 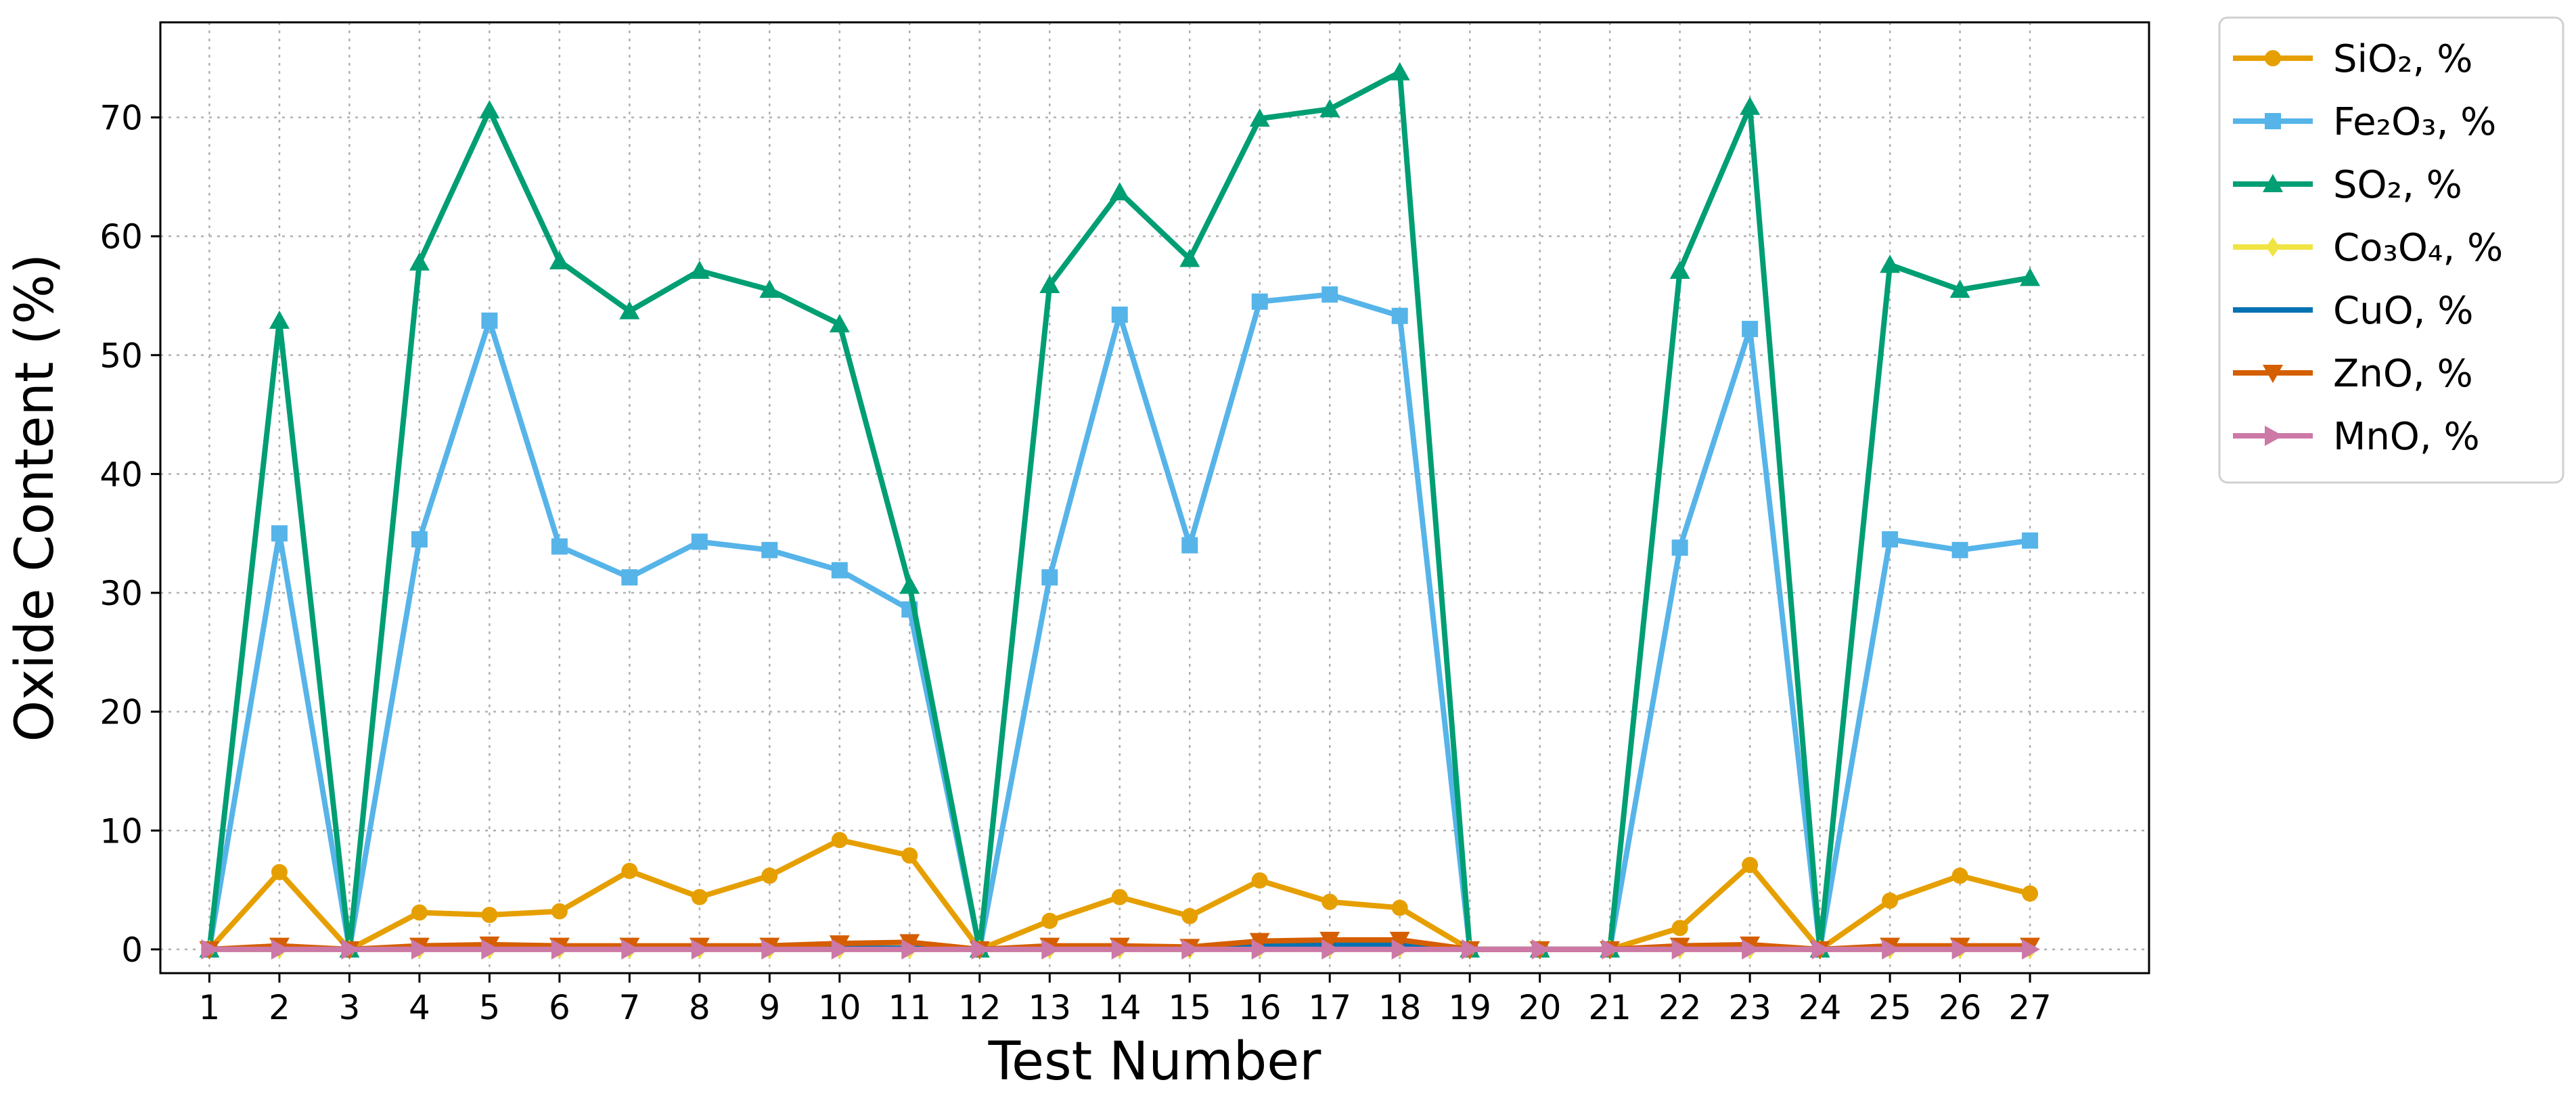 I want to click on y-tick-label: 10, so click(x=121, y=831).